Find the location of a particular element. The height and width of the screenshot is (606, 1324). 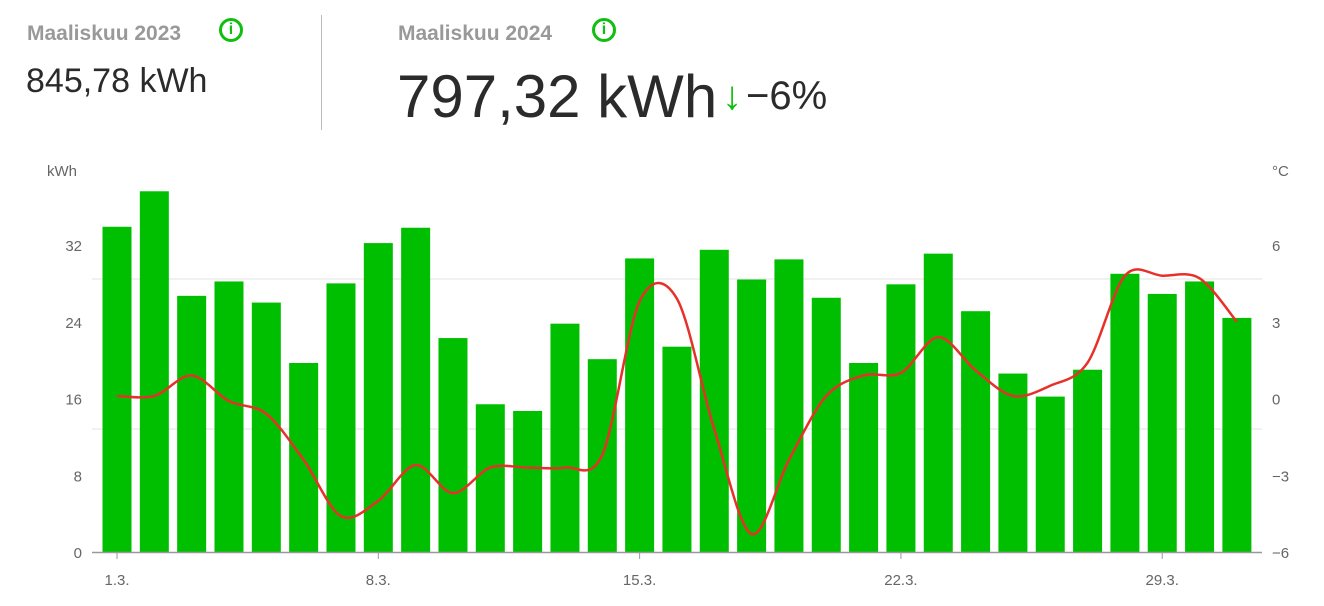

left-axis-tick: 8 is located at coordinates (78, 476).